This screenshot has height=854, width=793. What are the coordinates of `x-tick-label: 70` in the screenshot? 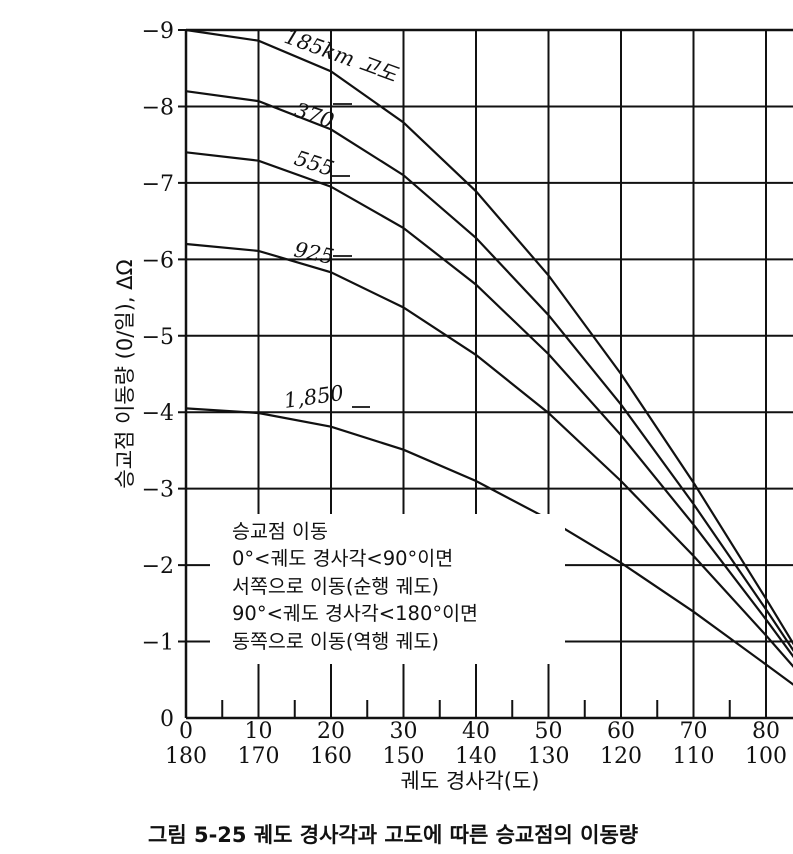 It's located at (694, 731).